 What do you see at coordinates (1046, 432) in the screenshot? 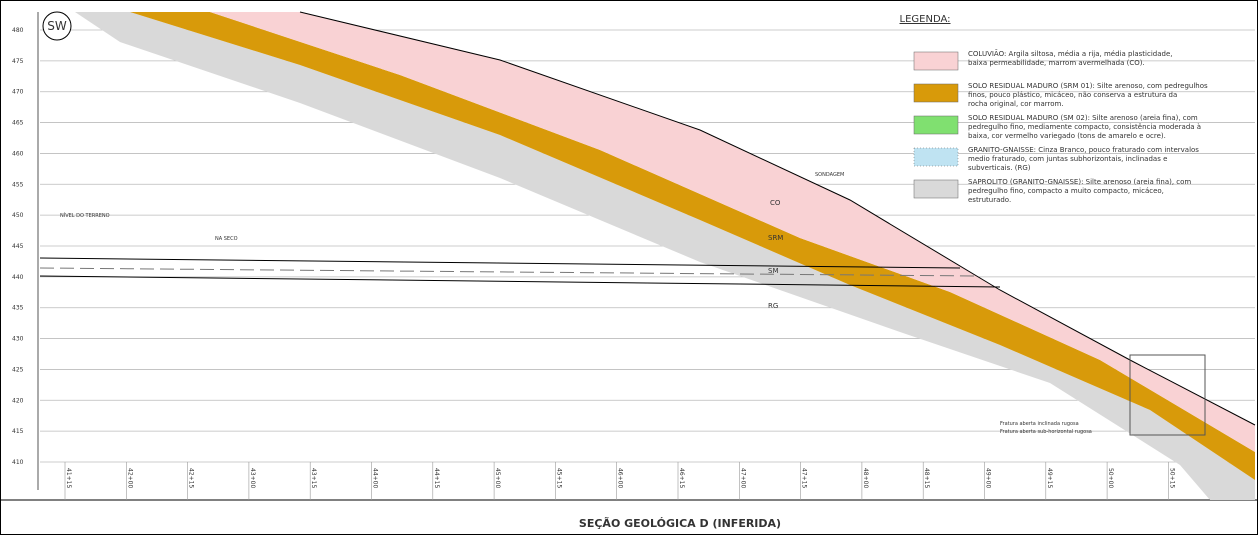
I see `note: Fratura aberta sub-horizontal rugosa` at bounding box center [1046, 432].